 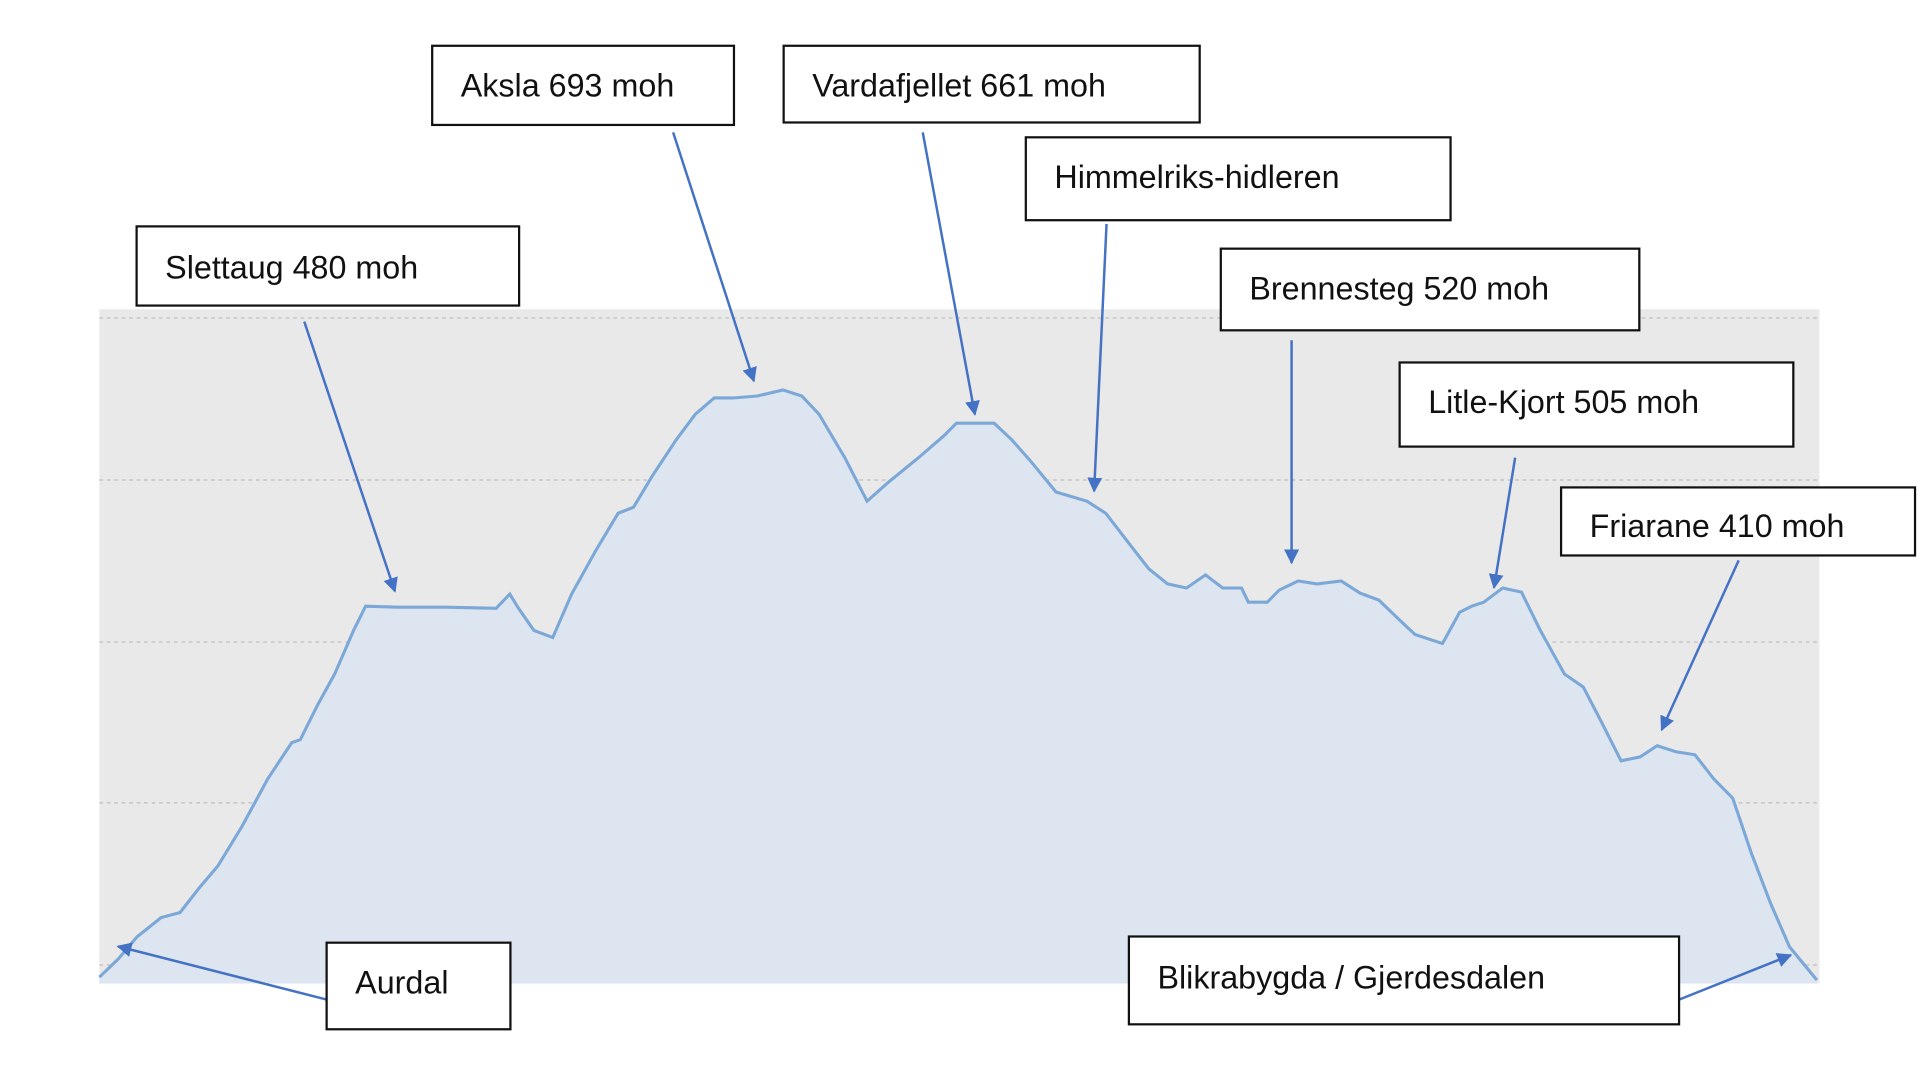 I want to click on annotation-6: Friarane 410 moh, so click(x=1738, y=609).